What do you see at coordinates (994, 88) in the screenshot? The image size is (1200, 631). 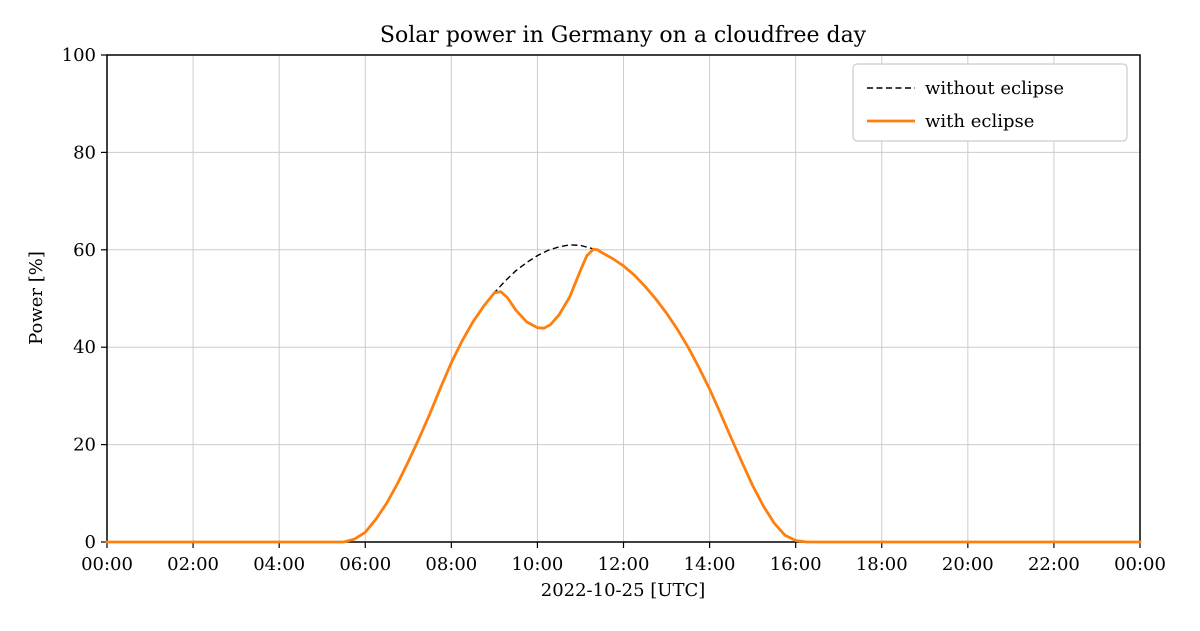 I see `legend-label-without-eclipse: without eclipse` at bounding box center [994, 88].